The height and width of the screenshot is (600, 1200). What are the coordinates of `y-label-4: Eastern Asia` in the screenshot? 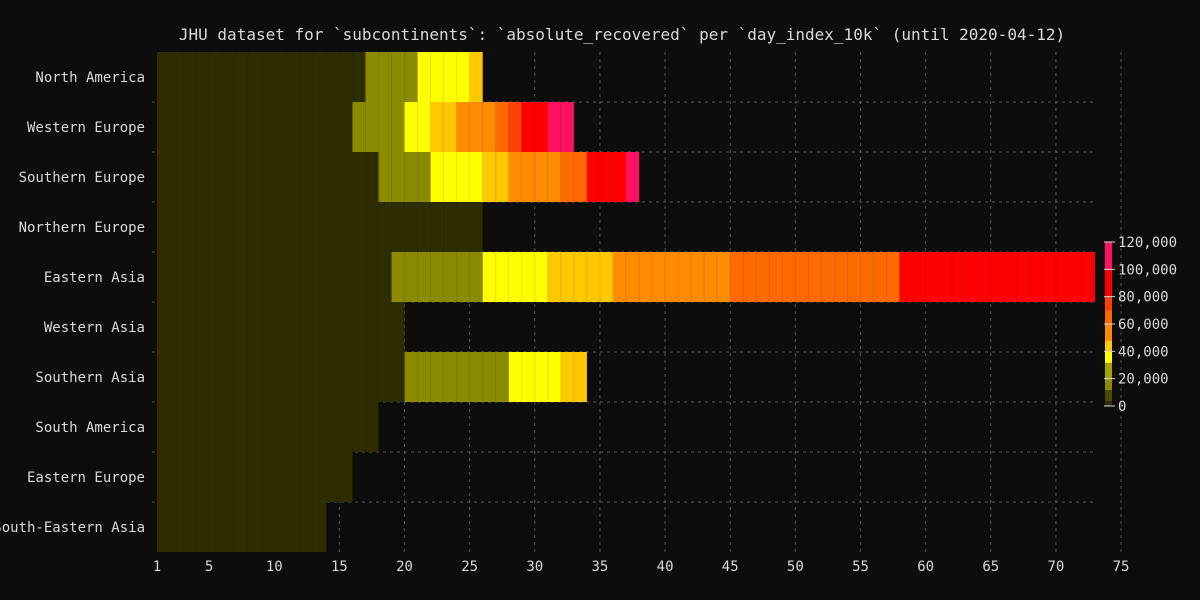 It's located at (94, 278).